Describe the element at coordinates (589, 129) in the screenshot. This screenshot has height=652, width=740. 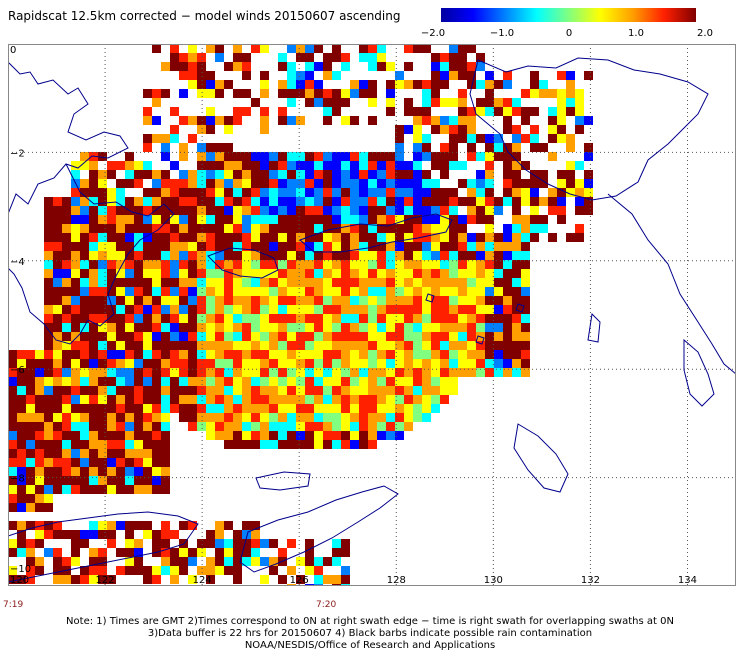
I see `coastline-new-guinea` at that location.